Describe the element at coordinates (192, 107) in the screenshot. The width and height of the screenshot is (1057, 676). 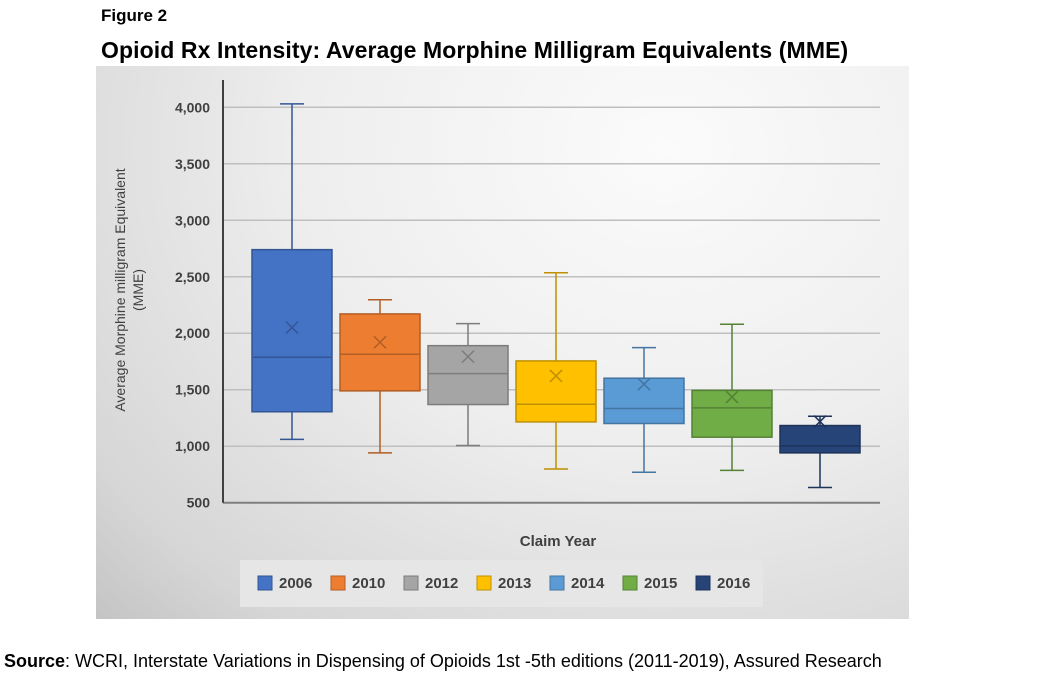
I see `y-tick-label: 4,000` at that location.